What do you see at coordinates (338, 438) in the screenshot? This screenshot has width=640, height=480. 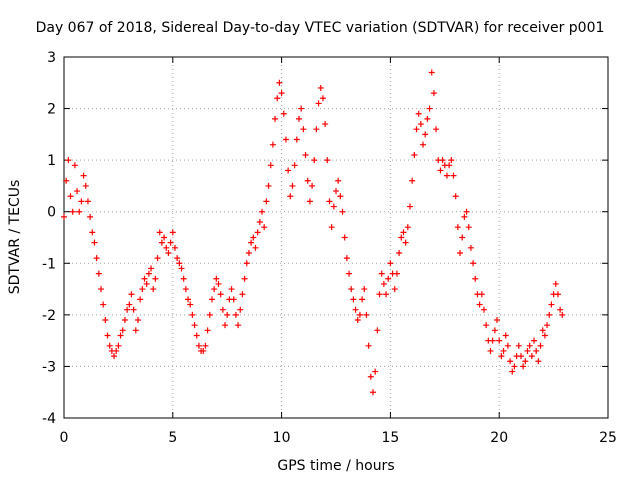 I see `x-tick-labels: 0 5 10 15 20 25` at bounding box center [338, 438].